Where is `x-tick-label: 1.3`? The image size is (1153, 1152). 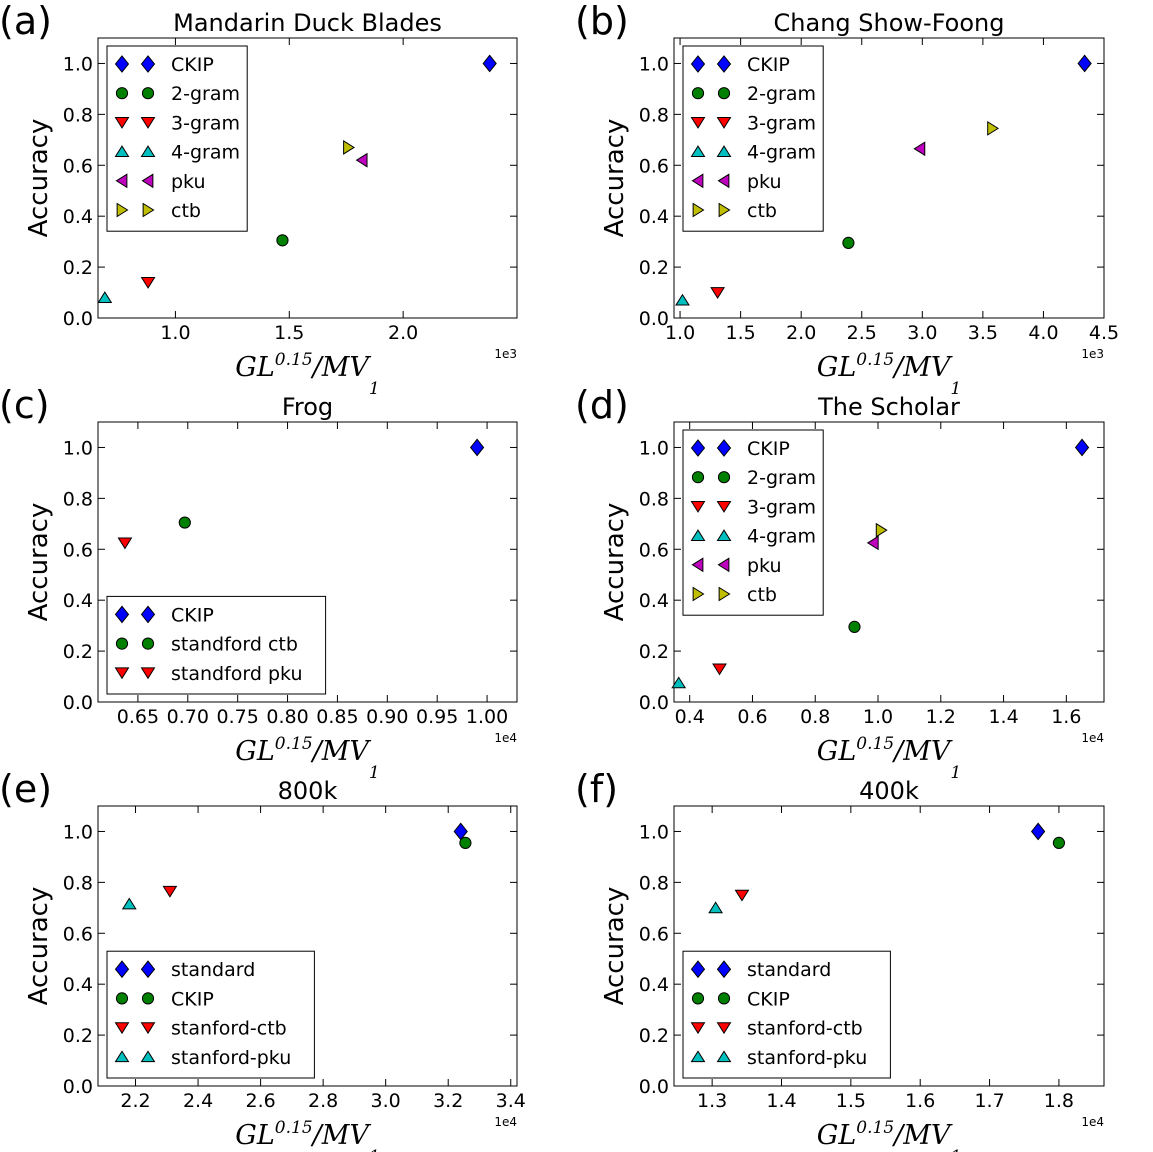 x-tick-label: 1.3 is located at coordinates (712, 1101).